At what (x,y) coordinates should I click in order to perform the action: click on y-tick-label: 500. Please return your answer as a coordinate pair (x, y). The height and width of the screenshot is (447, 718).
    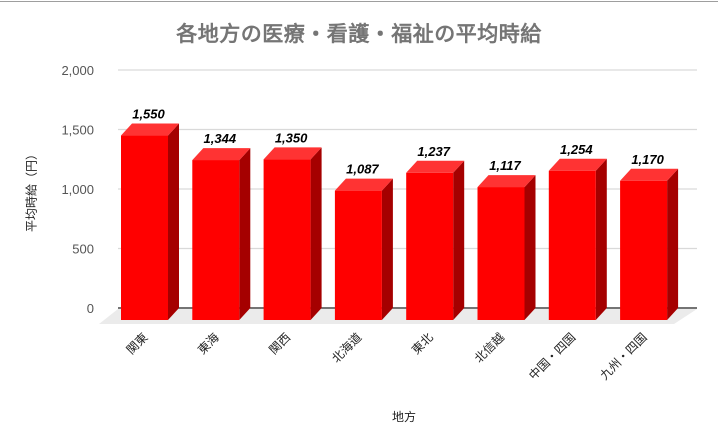
    Looking at the image, I should click on (83, 249).